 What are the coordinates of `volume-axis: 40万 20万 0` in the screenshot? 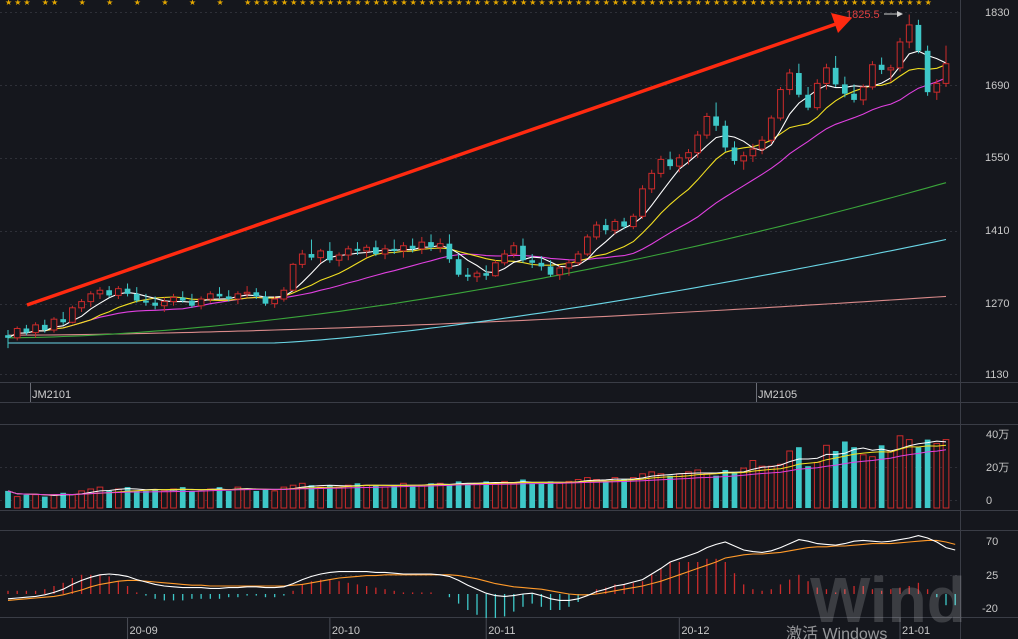 It's located at (997, 468).